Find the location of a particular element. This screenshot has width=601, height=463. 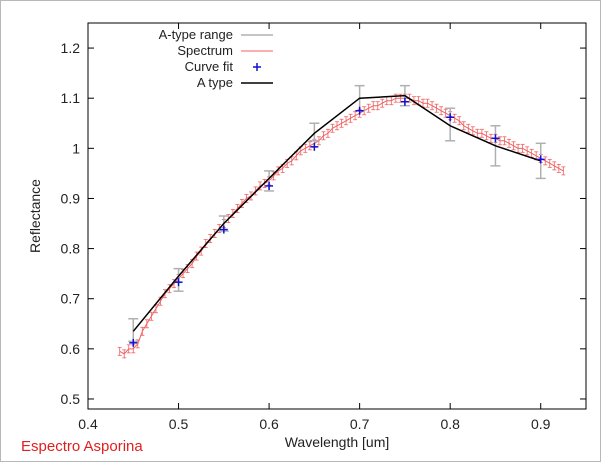

legend-label-a-type: A type is located at coordinates (215, 82).